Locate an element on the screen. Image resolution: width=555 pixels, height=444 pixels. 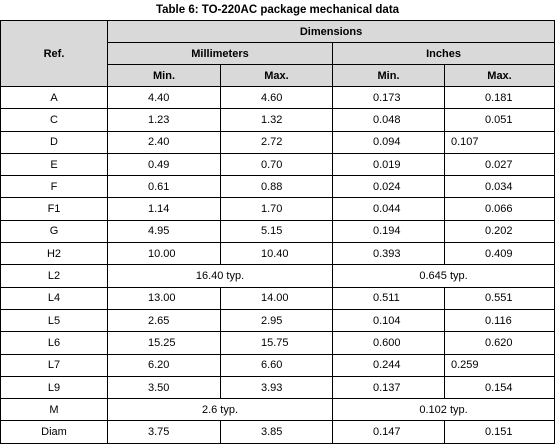
value-cell: 0.409 is located at coordinates (499, 254).